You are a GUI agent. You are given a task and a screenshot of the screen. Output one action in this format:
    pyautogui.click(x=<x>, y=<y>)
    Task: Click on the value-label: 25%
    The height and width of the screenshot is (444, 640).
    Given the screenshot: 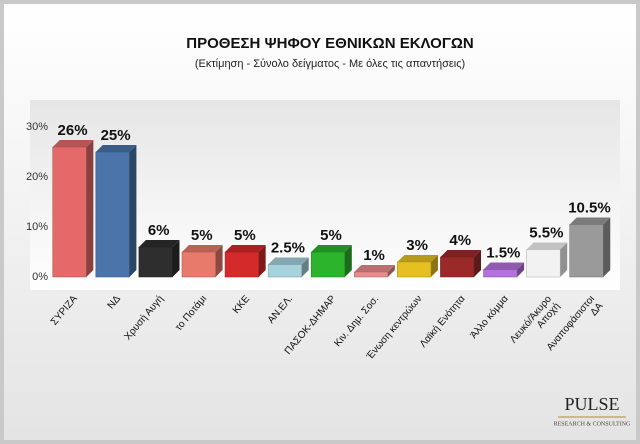 What is the action you would take?
    pyautogui.click(x=116, y=135)
    